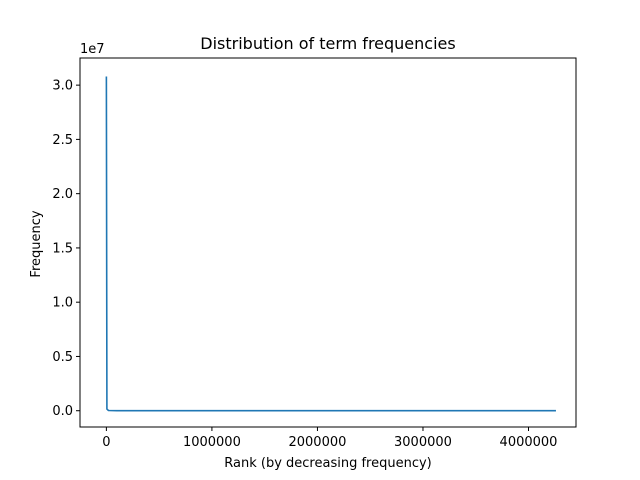 The width and height of the screenshot is (640, 480). Describe the element at coordinates (36, 243) in the screenshot. I see `y-axis-label: Frequency` at that location.